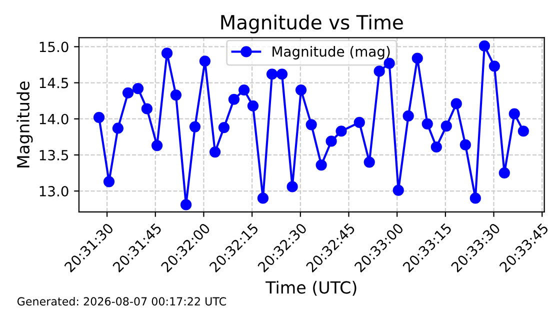 Image resolution: width=560 pixels, height=314 pixels. What do you see at coordinates (121, 301) in the screenshot?
I see `text: Generated: 2026-08-07 00:17:22 UTC` at bounding box center [121, 301].